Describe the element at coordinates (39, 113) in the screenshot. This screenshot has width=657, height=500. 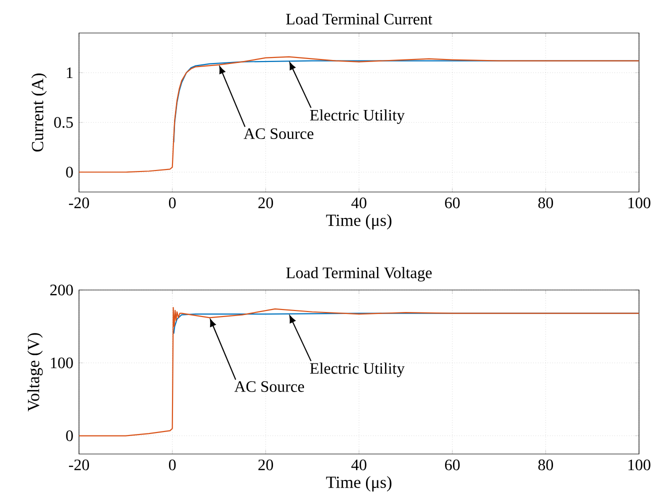
I see `y-axis-title: Current (A)` at that location.